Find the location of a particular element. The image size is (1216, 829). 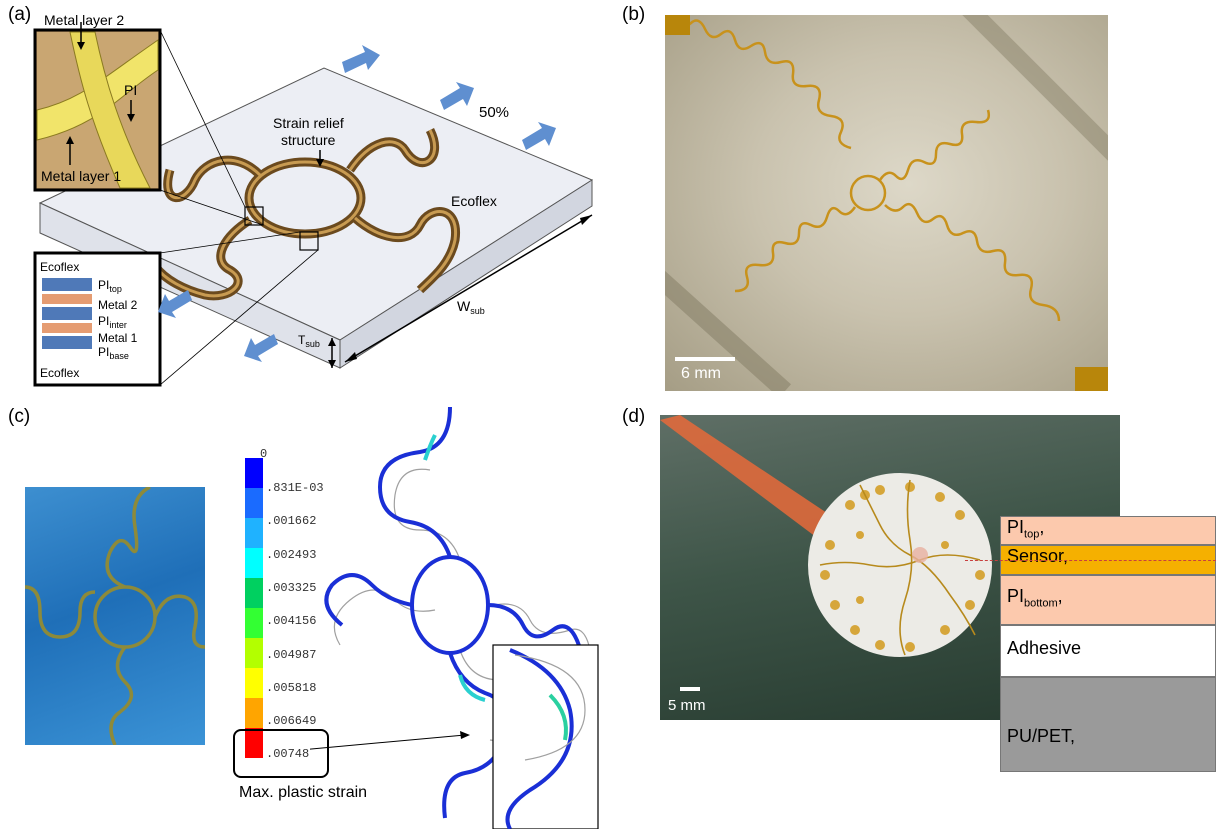

strain-colorbar is located at coordinates (254, 608).